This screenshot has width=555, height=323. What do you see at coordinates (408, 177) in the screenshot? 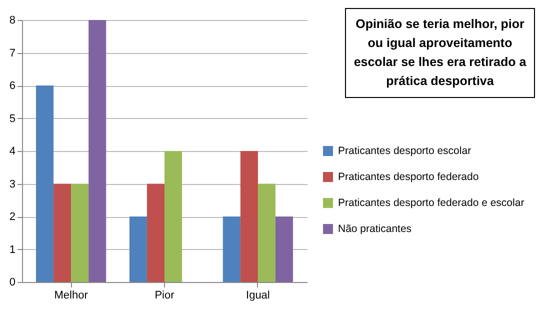
I see `legend-label: Praticantes desporto federado` at bounding box center [408, 177].